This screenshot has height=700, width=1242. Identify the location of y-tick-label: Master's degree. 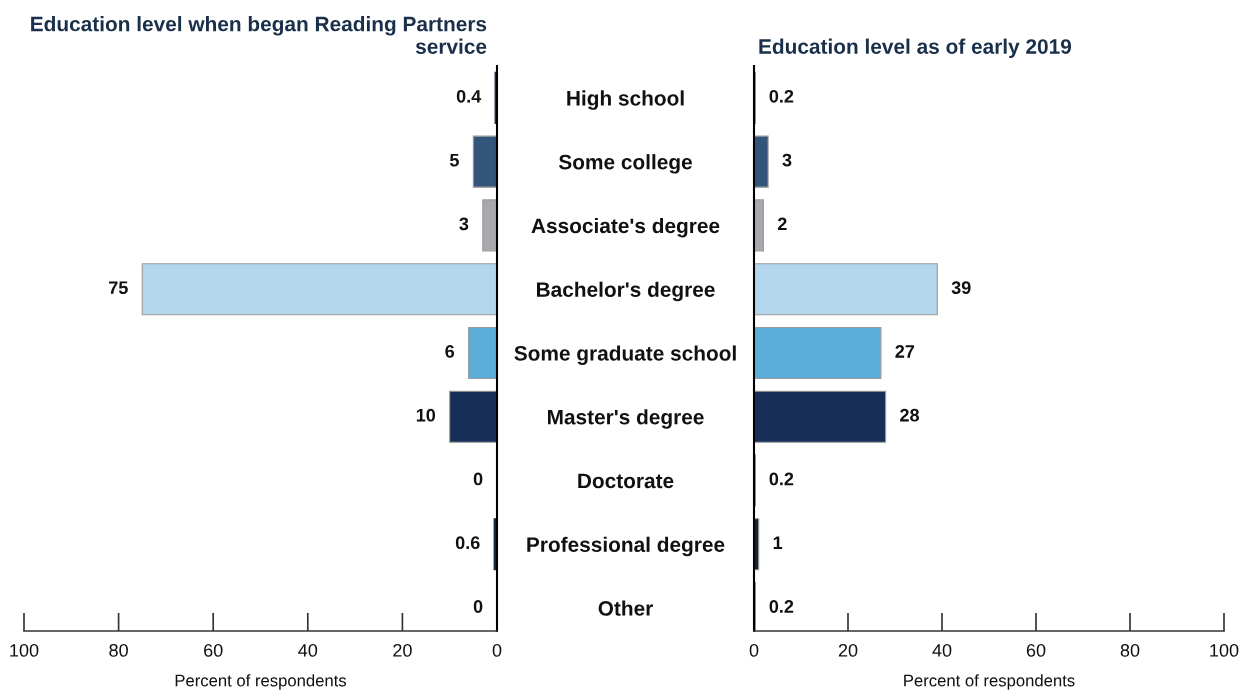
(626, 419).